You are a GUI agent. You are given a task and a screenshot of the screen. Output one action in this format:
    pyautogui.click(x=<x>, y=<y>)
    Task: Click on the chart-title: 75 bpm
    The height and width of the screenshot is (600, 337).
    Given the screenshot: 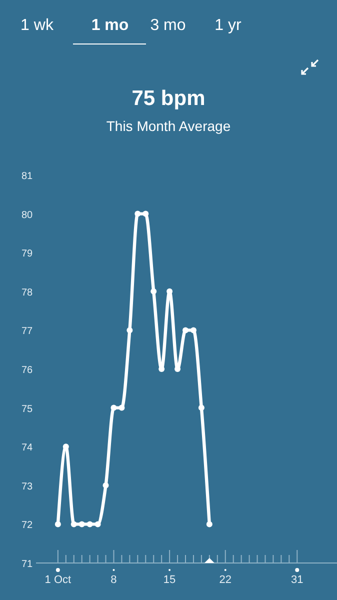 What is the action you would take?
    pyautogui.click(x=169, y=98)
    